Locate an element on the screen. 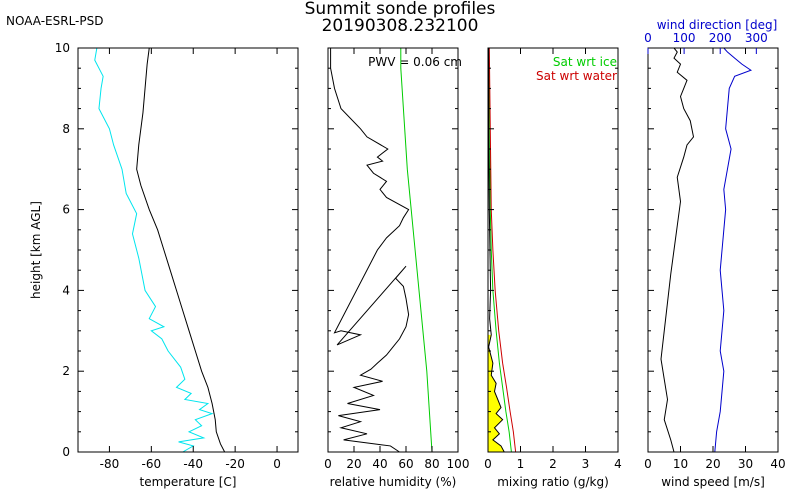 Image resolution: width=800 pixels, height=500 pixels. y-tick-label: 8 is located at coordinates (66, 129).